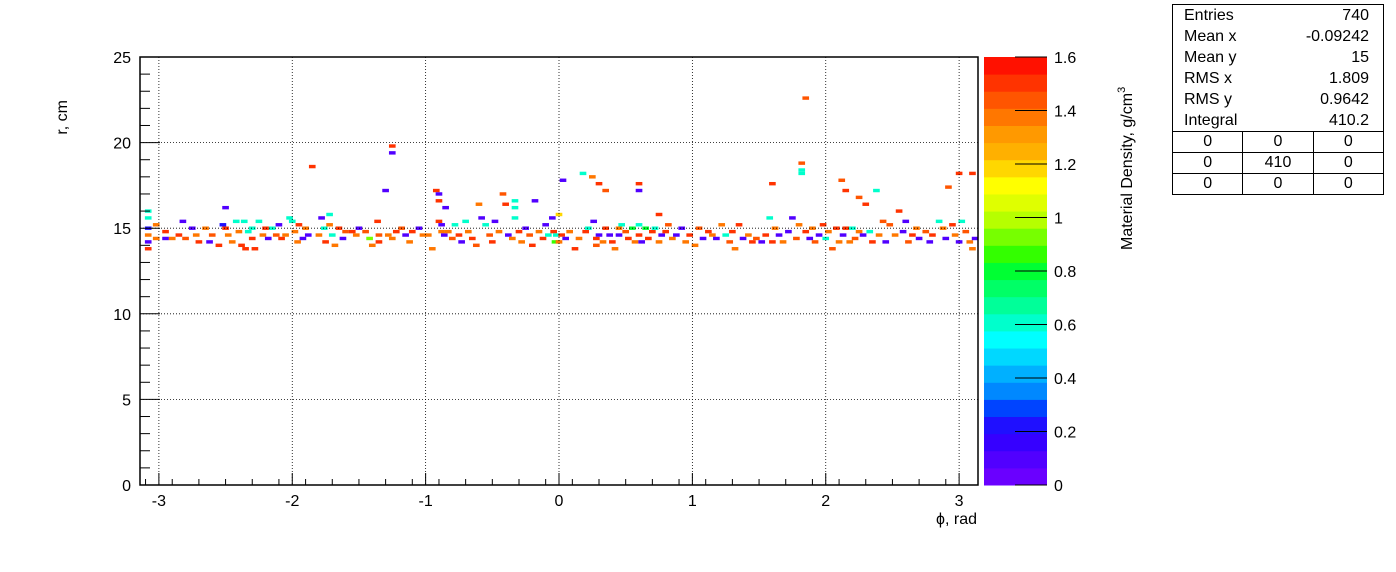 The height and width of the screenshot is (572, 1396). I want to click on stats-value: 410.2, so click(1348, 120).